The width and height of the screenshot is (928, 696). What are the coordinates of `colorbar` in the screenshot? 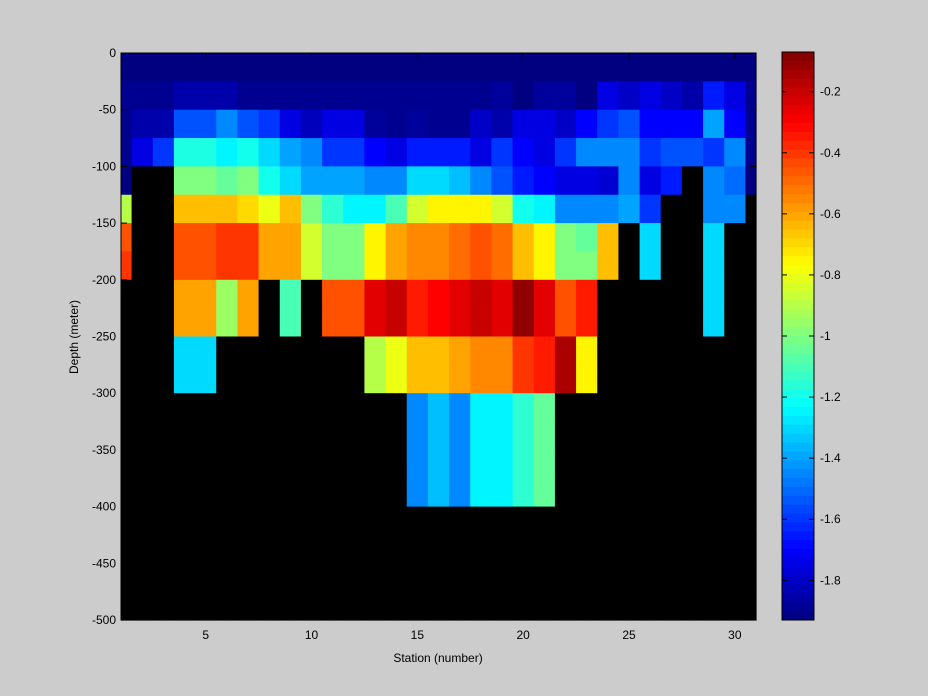 It's located at (798, 336).